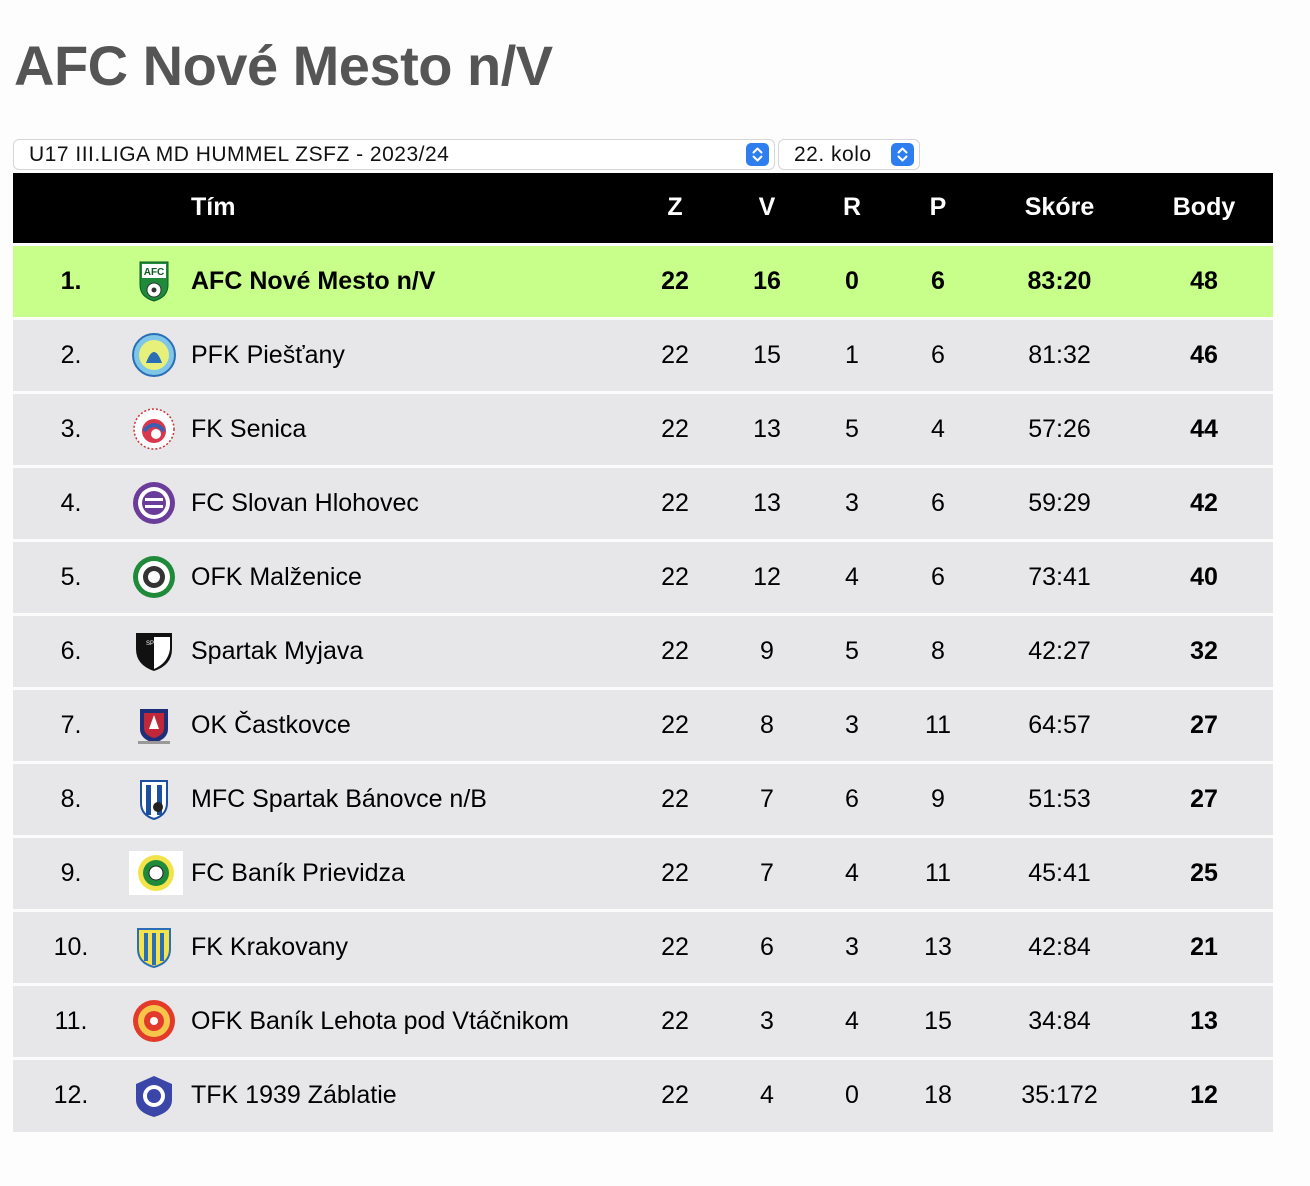 Image resolution: width=1310 pixels, height=1186 pixels. What do you see at coordinates (213, 207) in the screenshot?
I see `header-team: Tím` at bounding box center [213, 207].